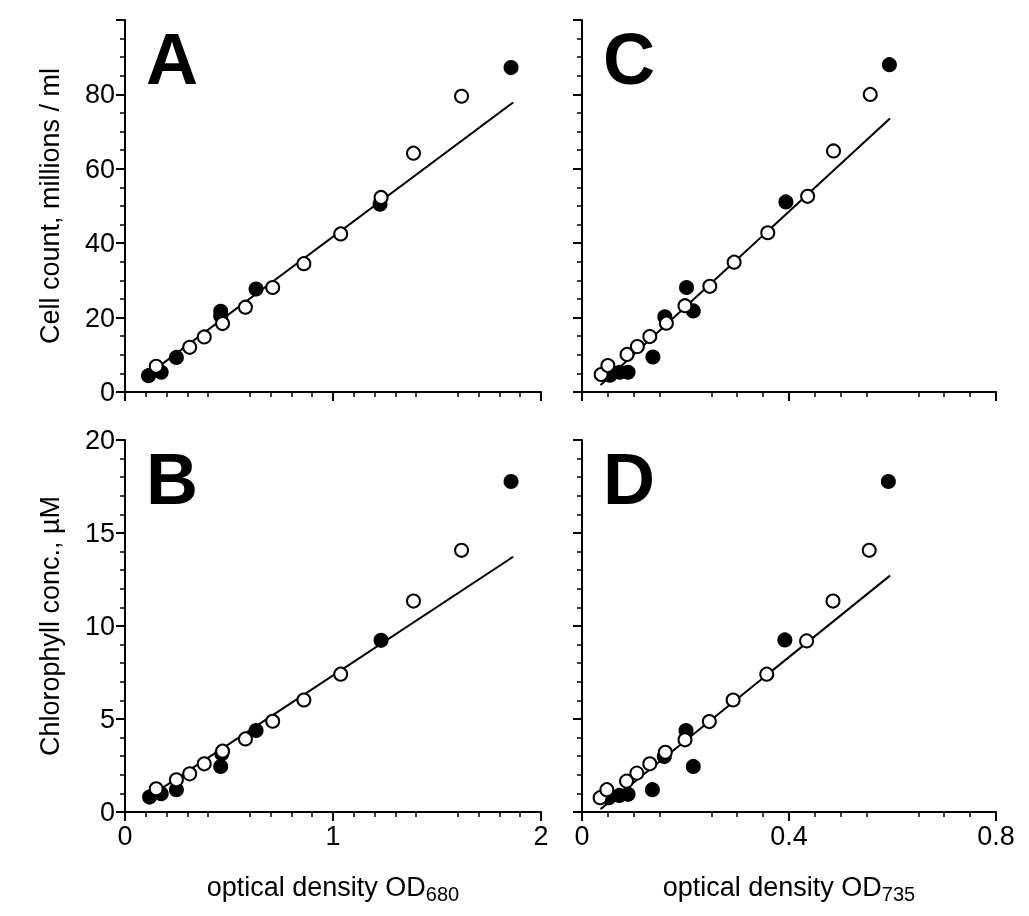  What do you see at coordinates (107, 719) in the screenshot?
I see `y-tick-label: 5` at bounding box center [107, 719].